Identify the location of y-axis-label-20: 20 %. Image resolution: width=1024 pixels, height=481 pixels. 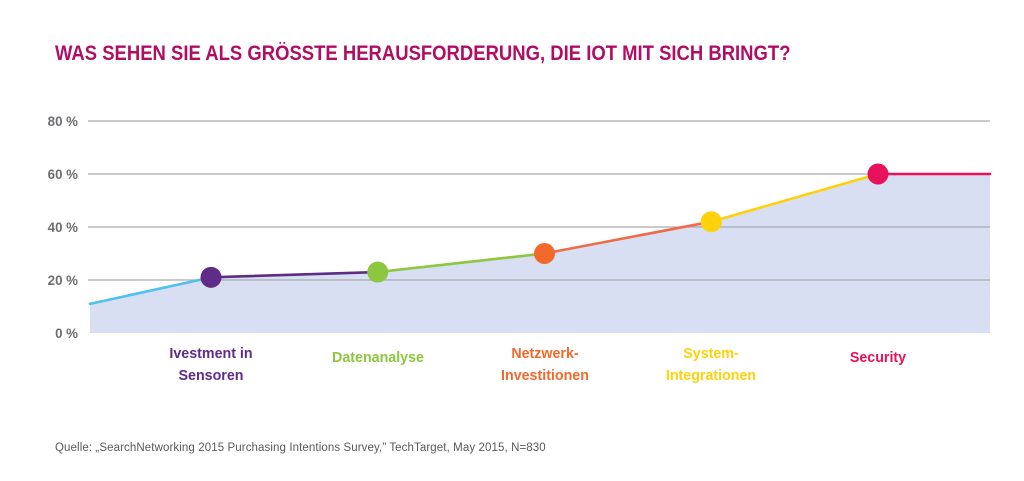
(62, 280).